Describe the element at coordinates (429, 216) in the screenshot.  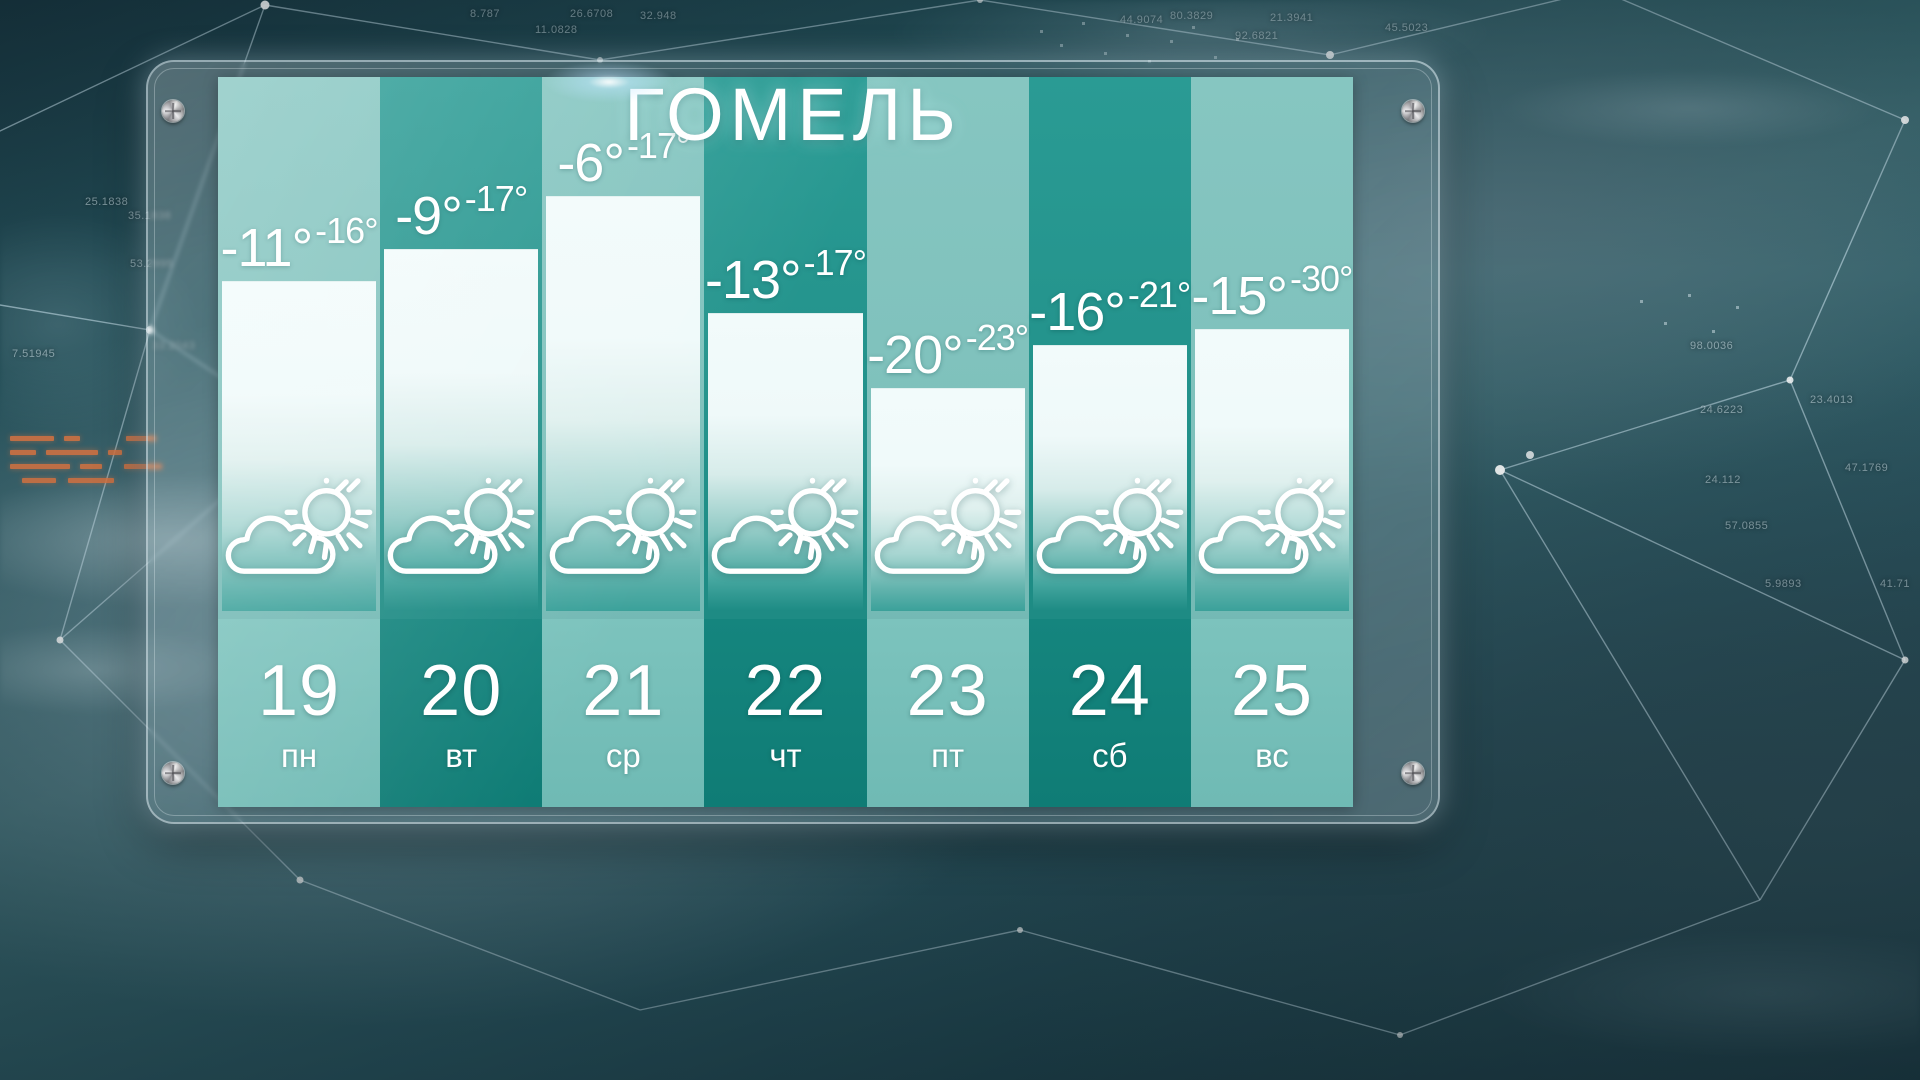
I see `temperature-high: -9°` at that location.